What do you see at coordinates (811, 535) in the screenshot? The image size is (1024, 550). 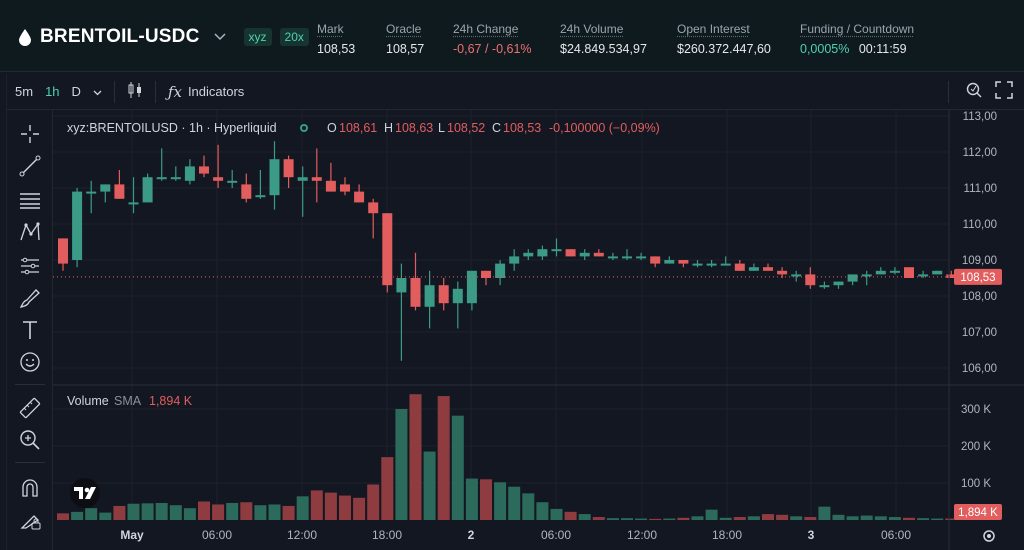 I see `time-tick-label: 3` at bounding box center [811, 535].